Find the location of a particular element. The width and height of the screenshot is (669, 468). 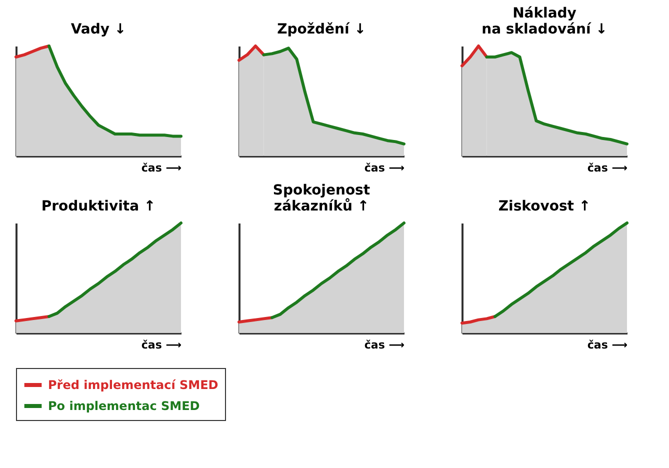

legend-label: Před implementací SMED is located at coordinates (133, 385).